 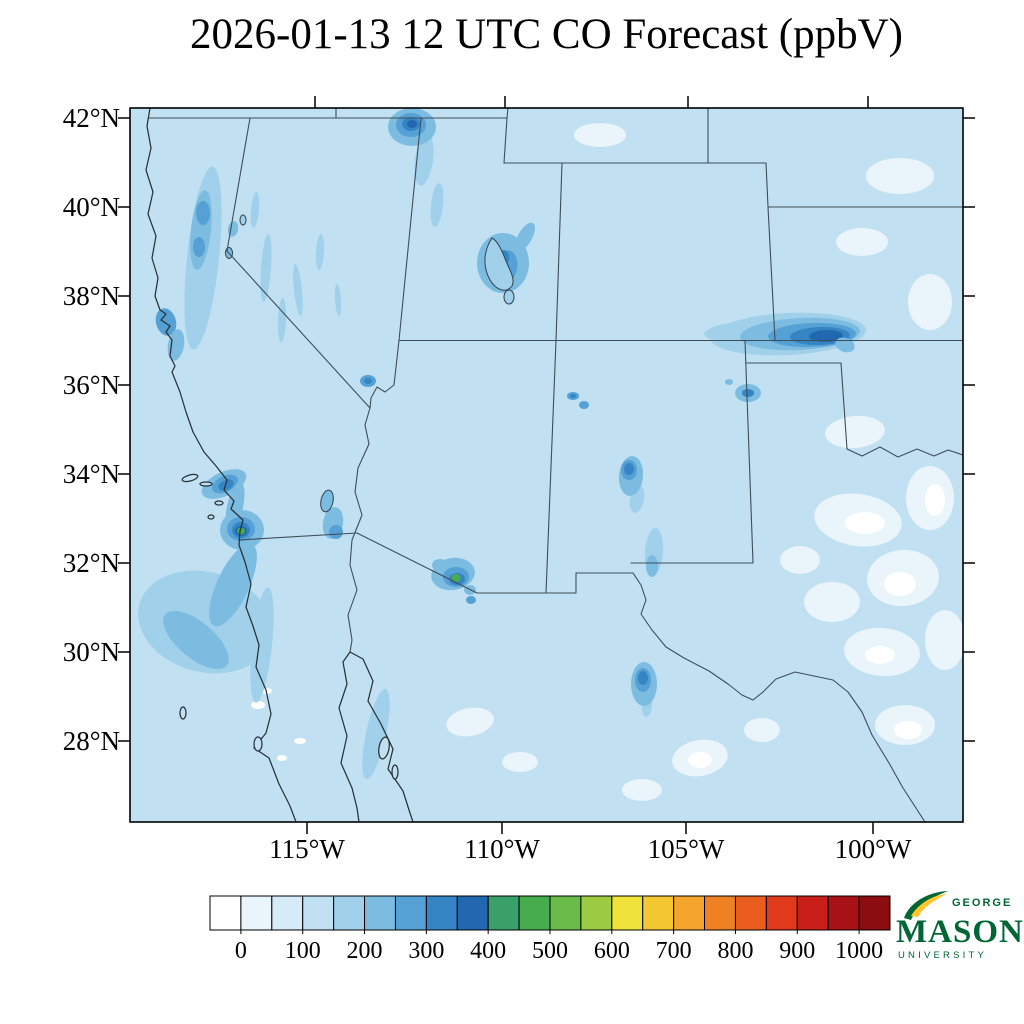 What do you see at coordinates (91, 741) in the screenshot?
I see `y-axis-label-28n: 28°N` at bounding box center [91, 741].